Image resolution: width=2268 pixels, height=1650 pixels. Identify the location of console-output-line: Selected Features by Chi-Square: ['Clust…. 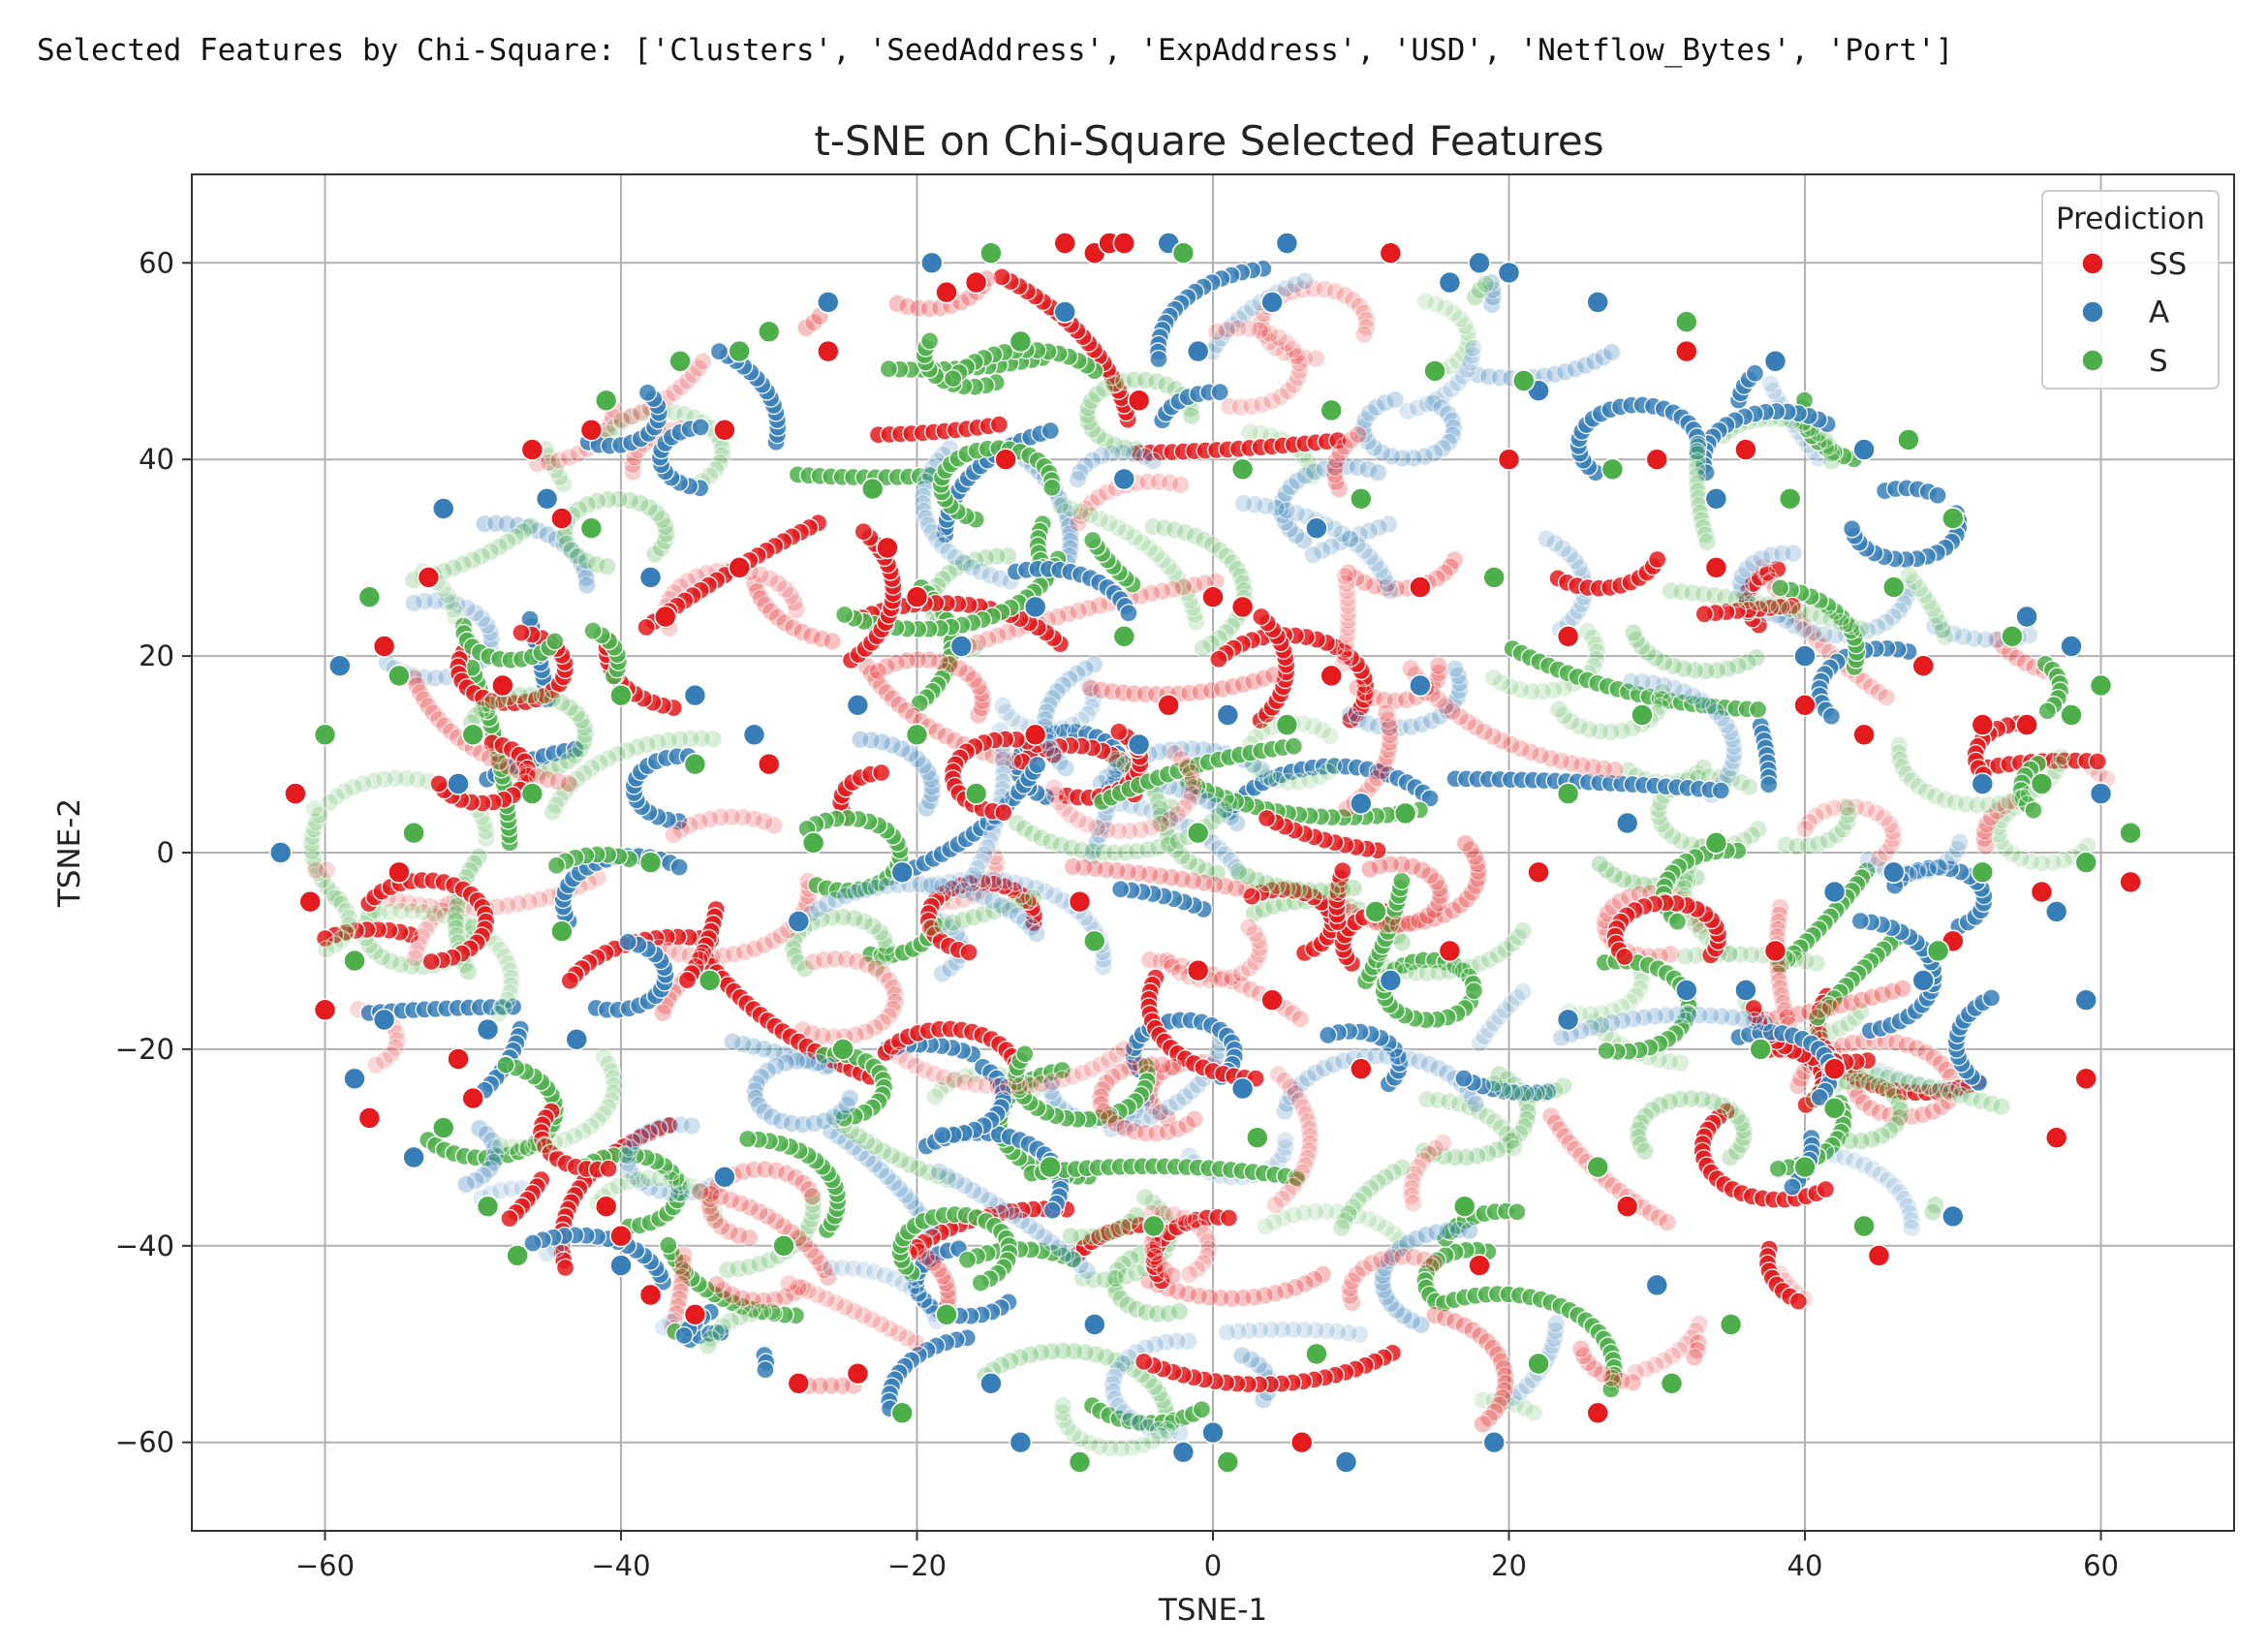
(995, 50).